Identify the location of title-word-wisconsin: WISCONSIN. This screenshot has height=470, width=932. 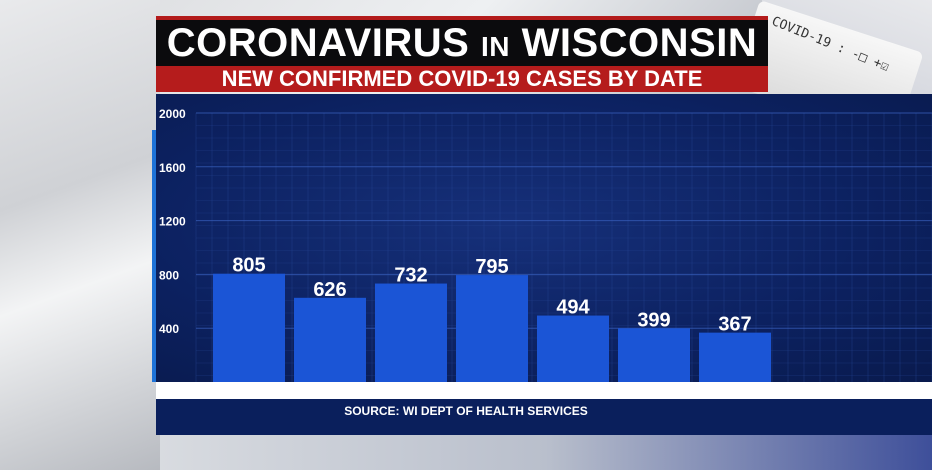
(639, 43).